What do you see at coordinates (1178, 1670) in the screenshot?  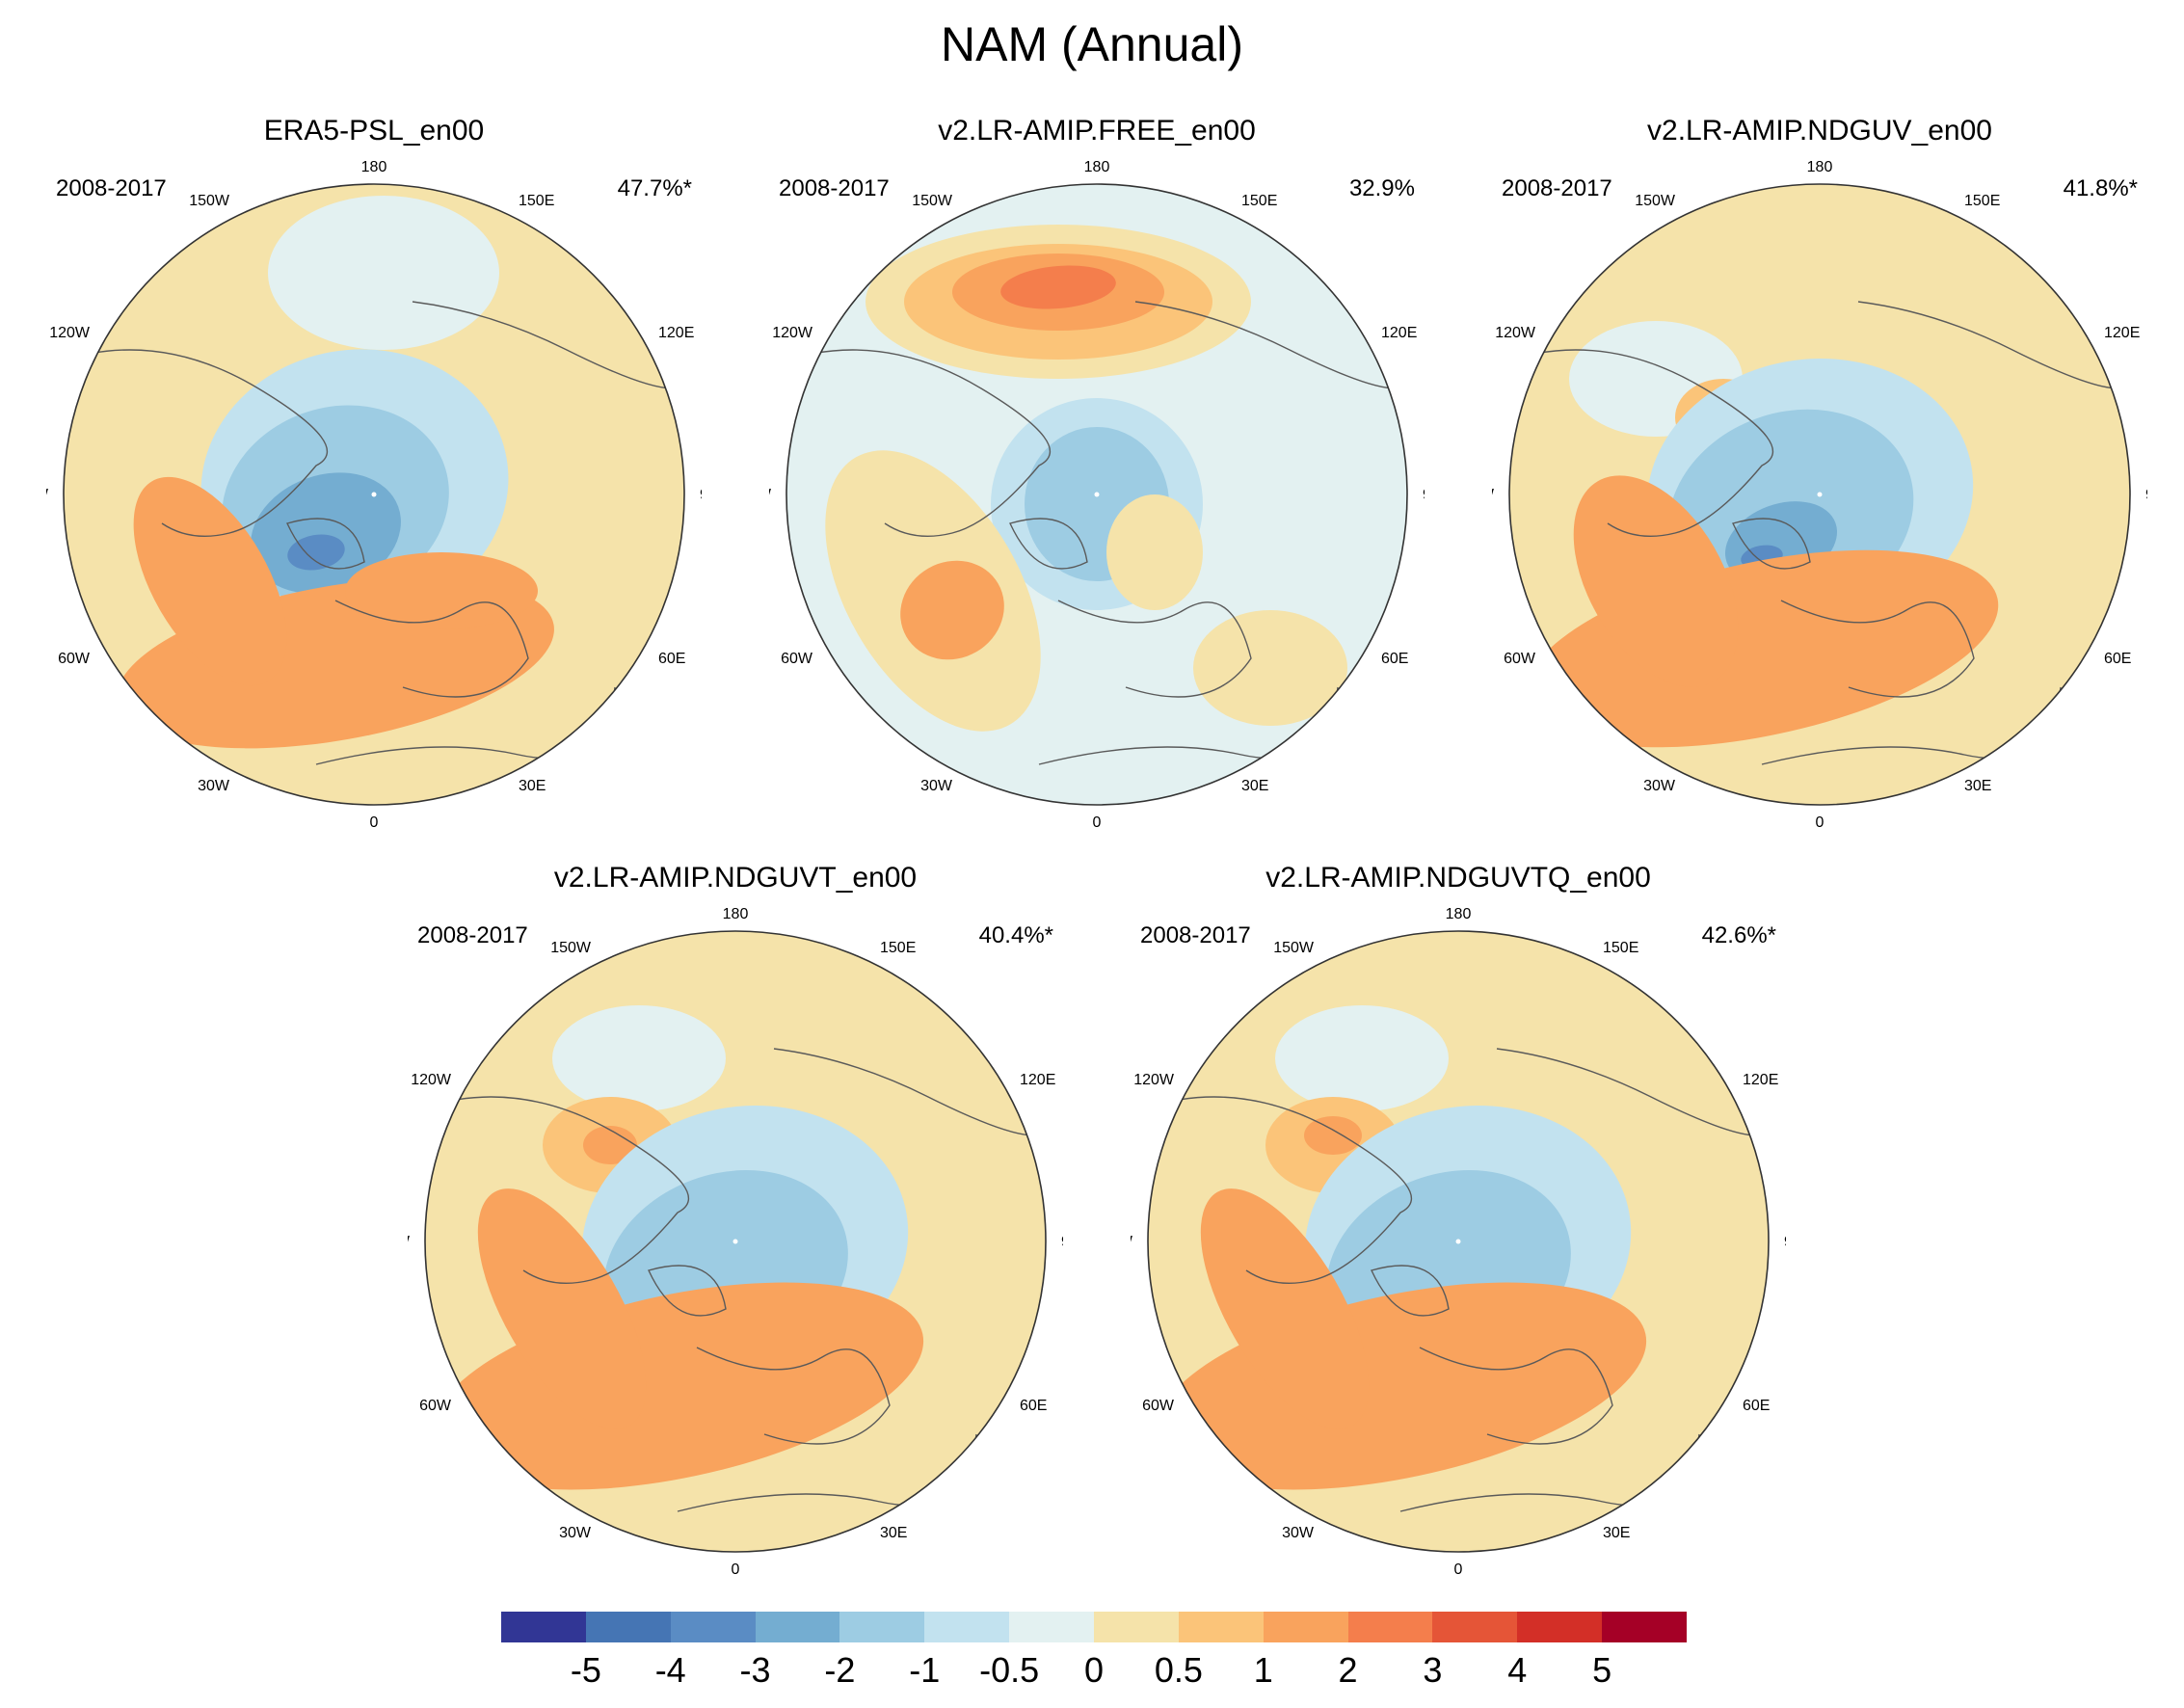 I see `colorbar-tick-label: 0.5` at bounding box center [1178, 1670].